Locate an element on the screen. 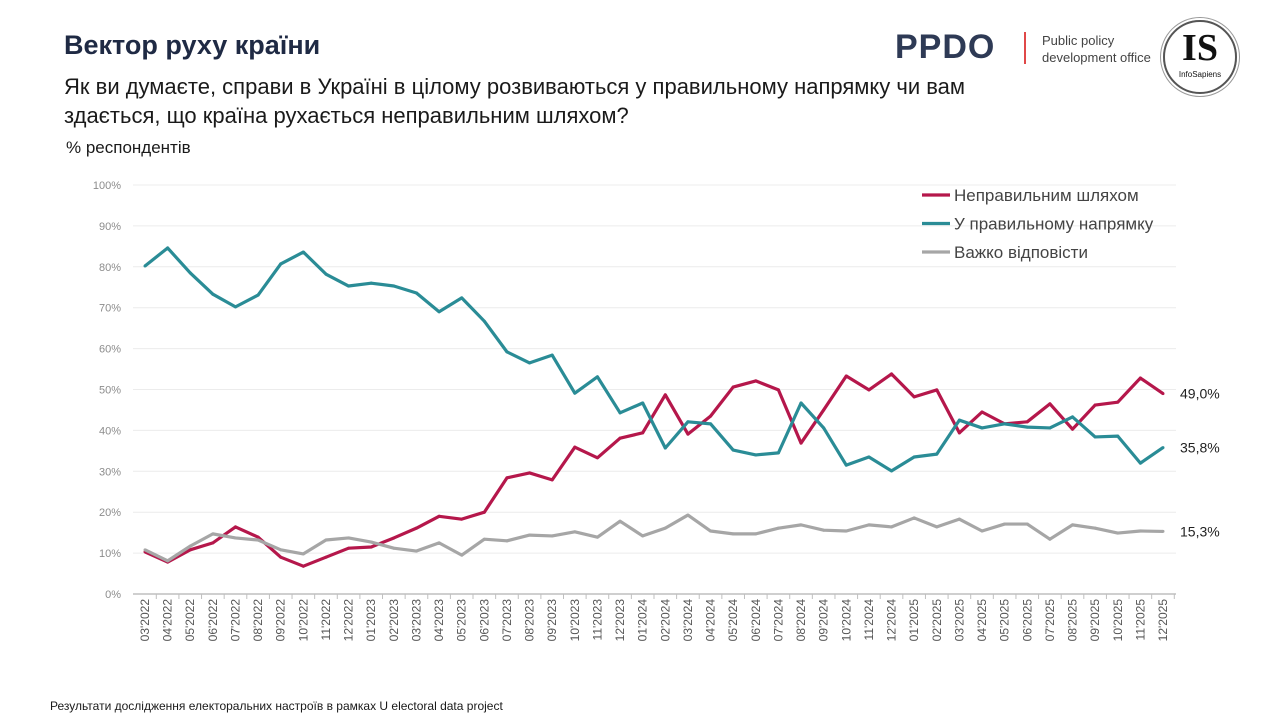  end-value-label: 49,0% is located at coordinates (1200, 394).